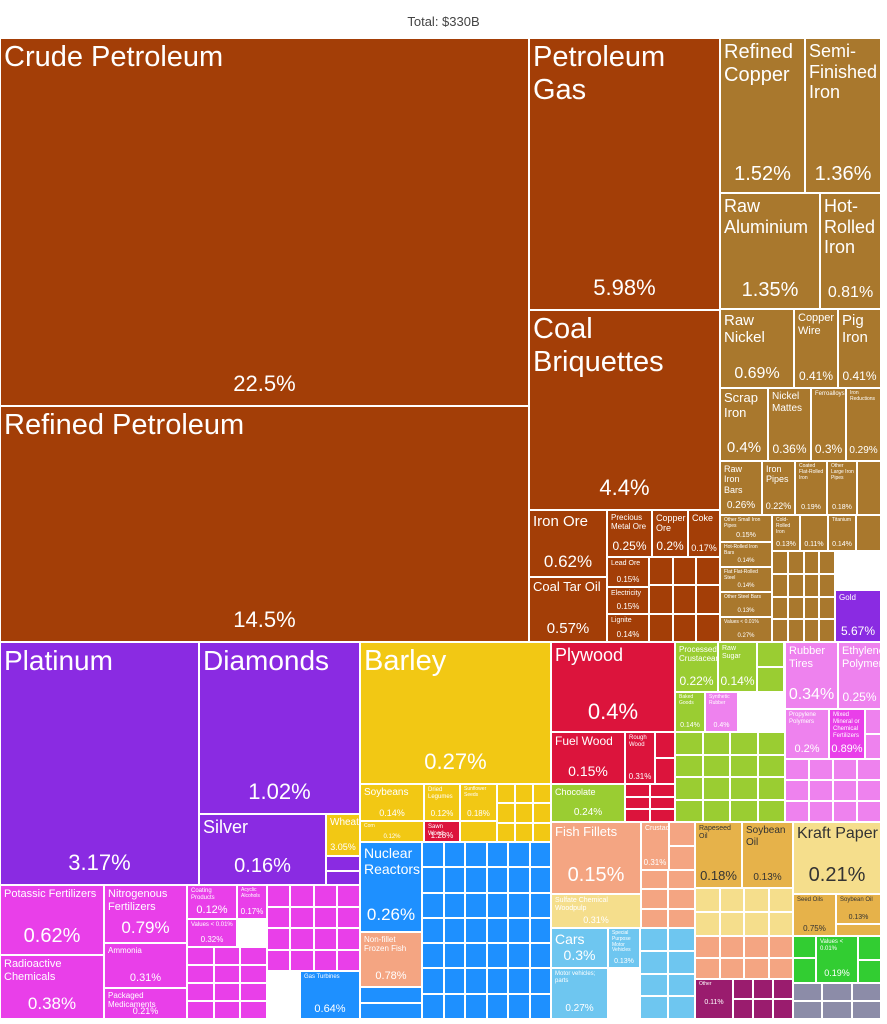 This screenshot has width=887, height=1024. What do you see at coordinates (746, 604) in the screenshot?
I see `tile-other-steel-bars: Other Steel Bars 0.13%` at bounding box center [746, 604].